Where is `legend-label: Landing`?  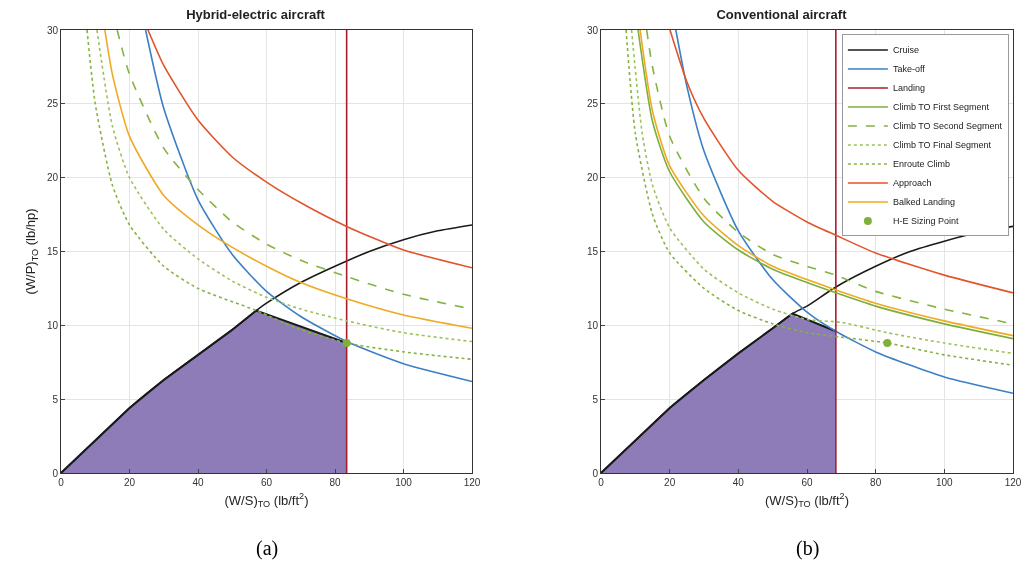 legend-label: Landing is located at coordinates (908, 88).